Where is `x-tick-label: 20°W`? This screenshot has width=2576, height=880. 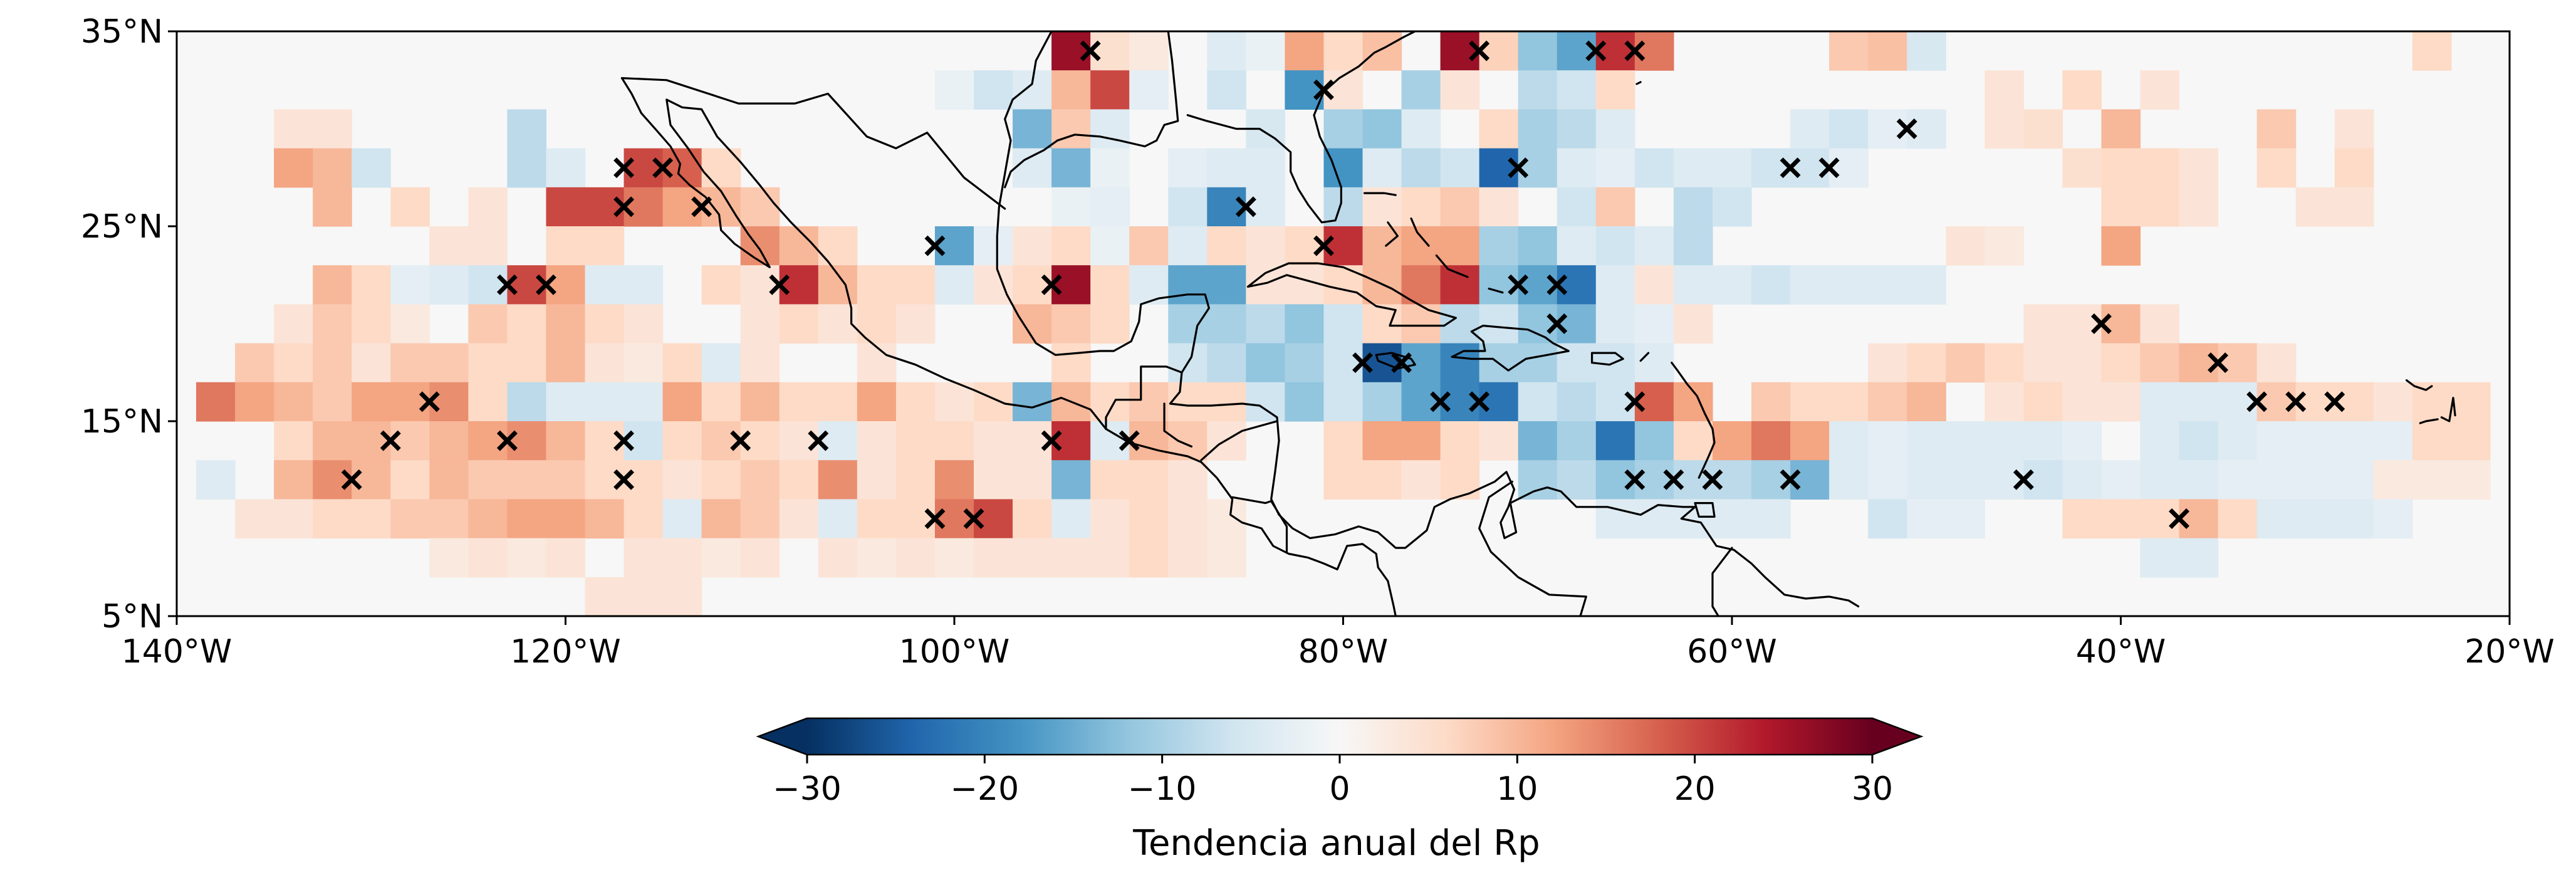 x-tick-label: 20°W is located at coordinates (2509, 652).